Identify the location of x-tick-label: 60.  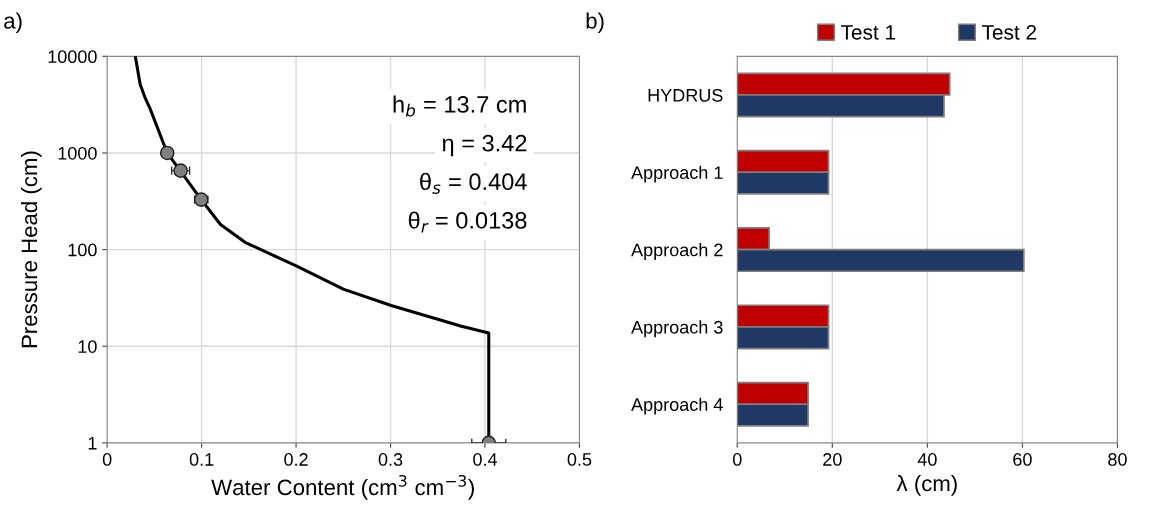
(1022, 459).